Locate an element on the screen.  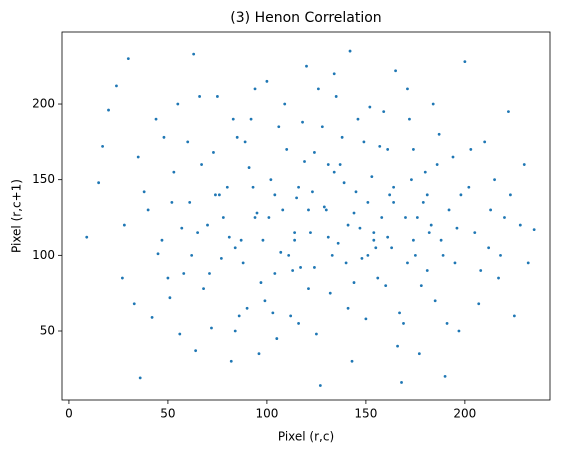
y-tick-label: 50 is located at coordinates (47, 331).